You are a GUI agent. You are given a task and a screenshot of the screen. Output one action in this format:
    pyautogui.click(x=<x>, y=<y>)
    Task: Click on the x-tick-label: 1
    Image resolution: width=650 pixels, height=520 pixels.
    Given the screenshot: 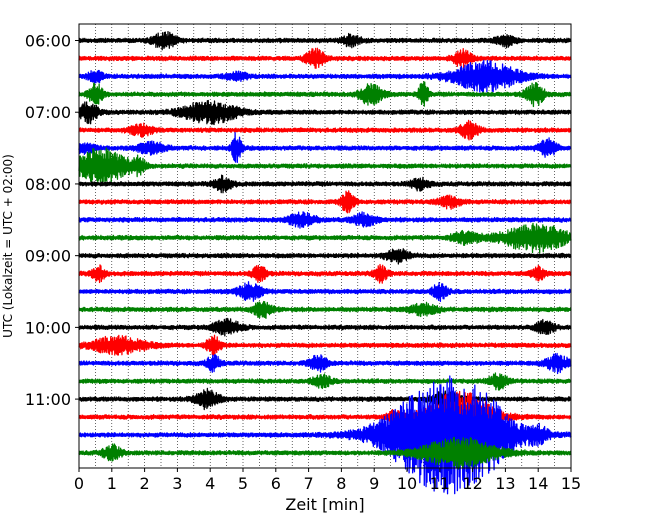 What is the action you would take?
    pyautogui.click(x=112, y=483)
    